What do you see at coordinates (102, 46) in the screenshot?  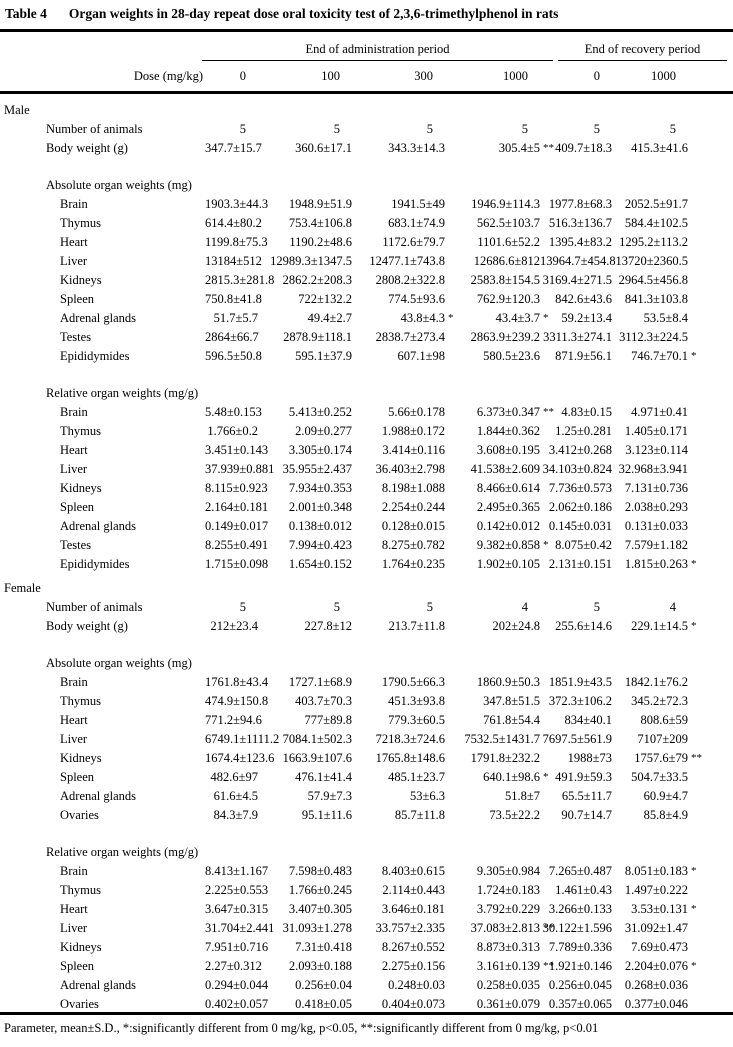 I see `empty-cell` at bounding box center [102, 46].